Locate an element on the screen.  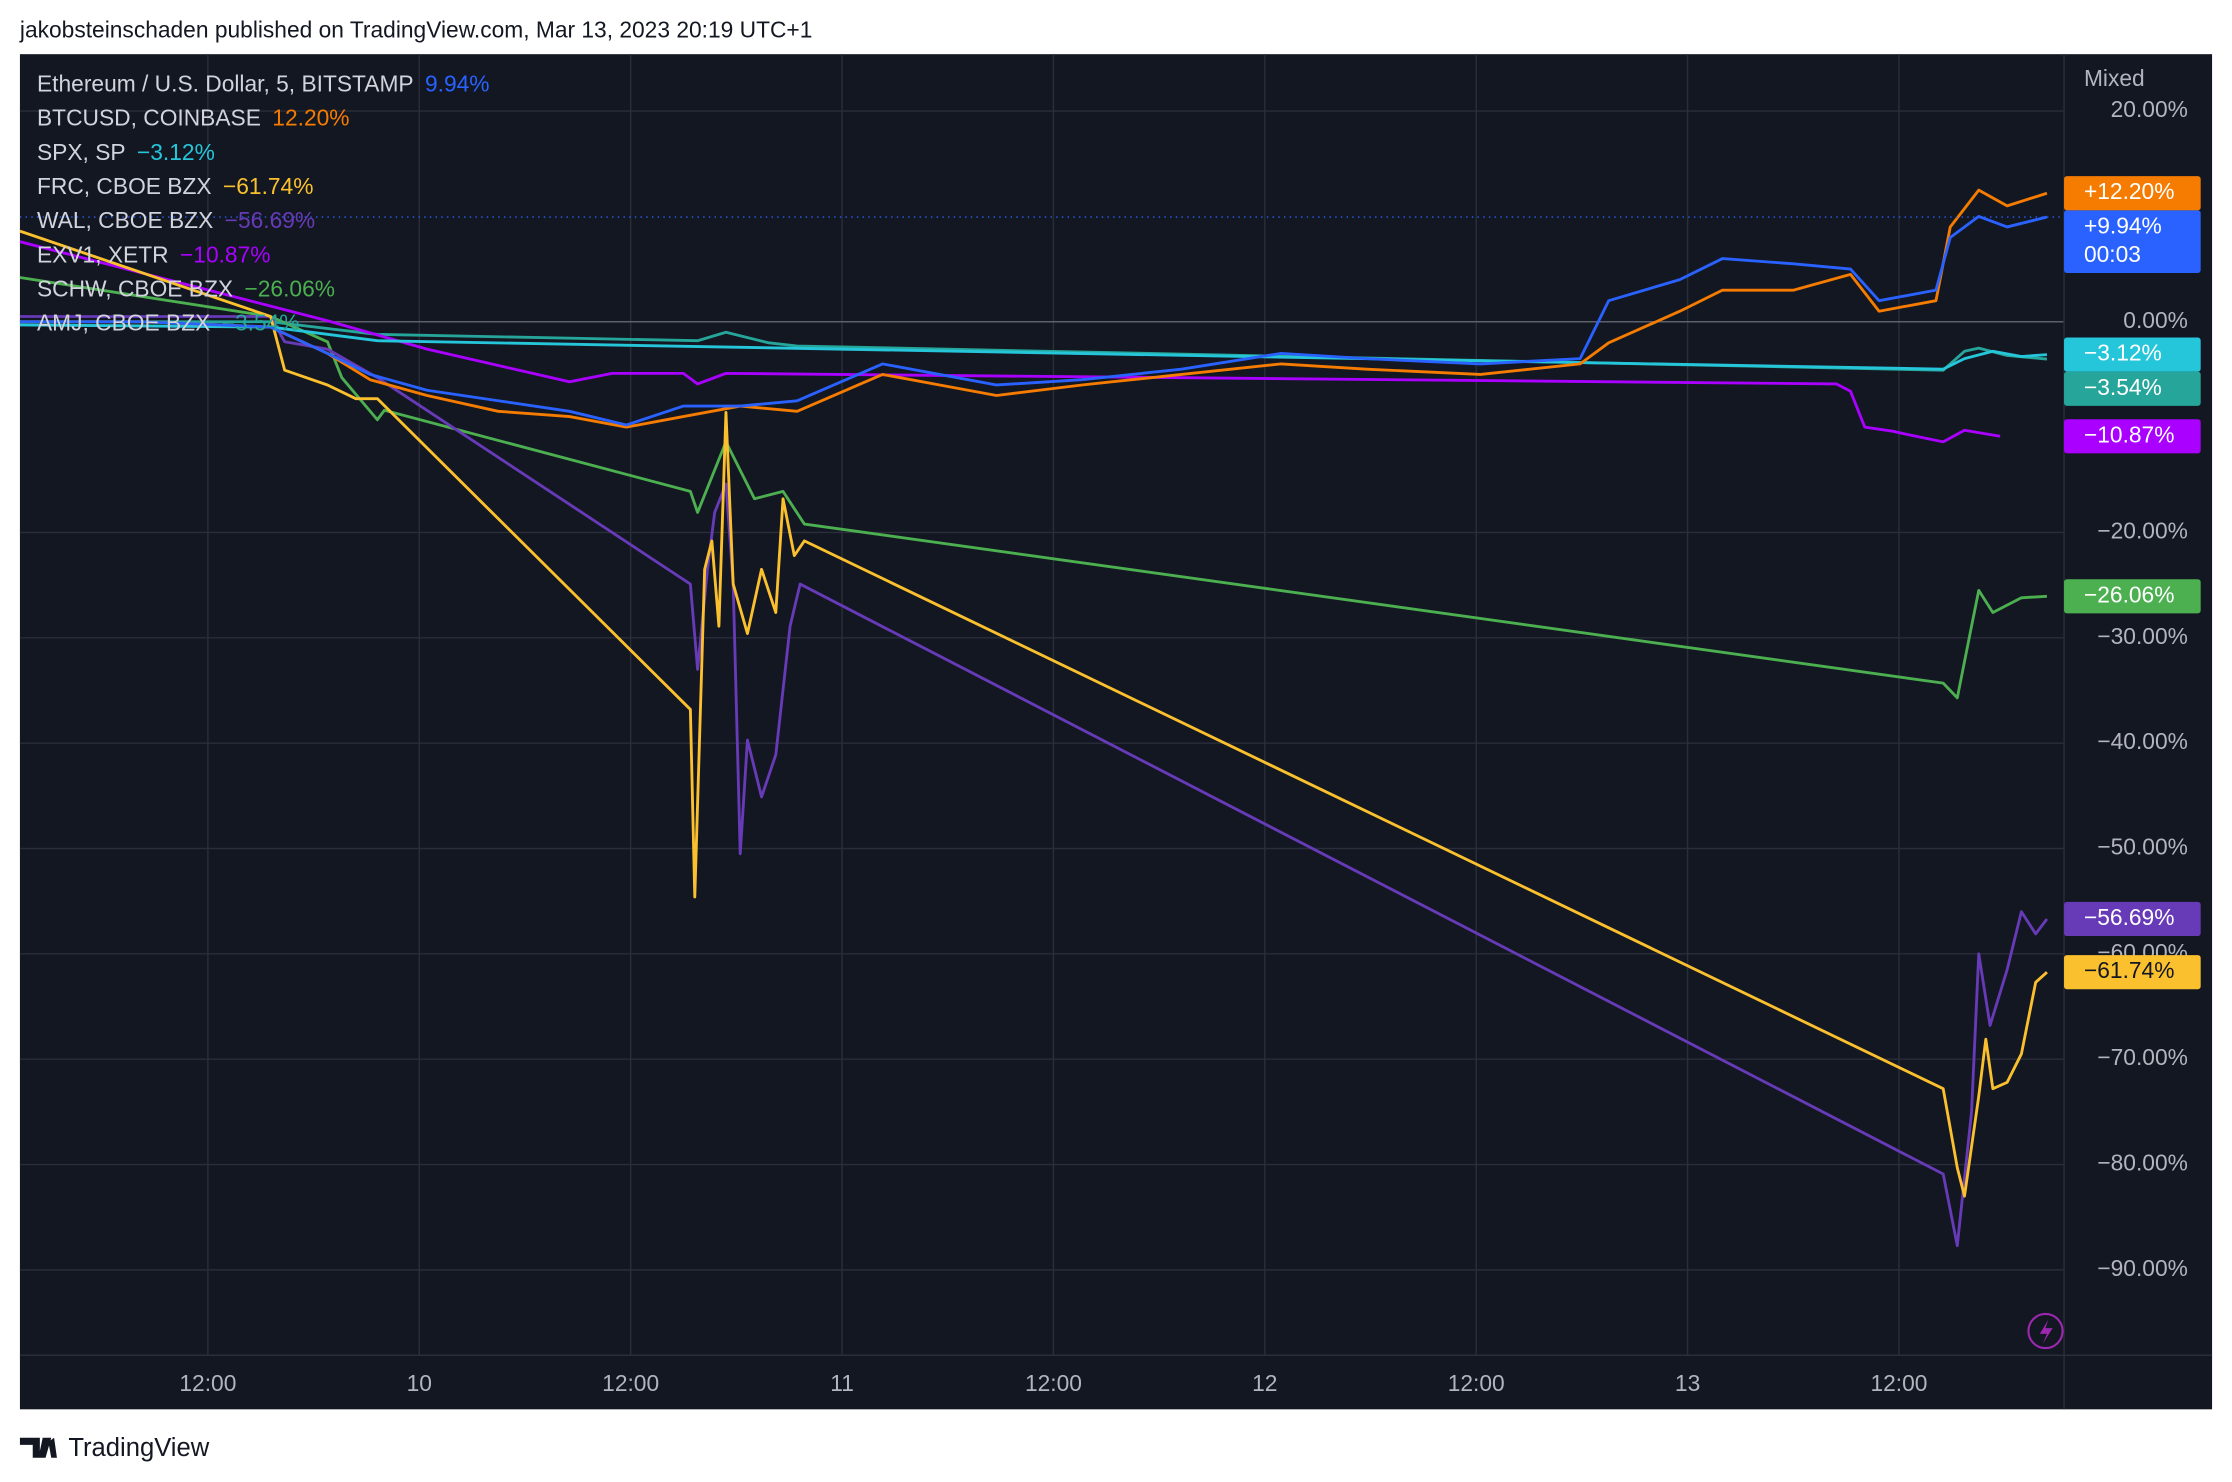
x-tick-label: 11 is located at coordinates (842, 1383).